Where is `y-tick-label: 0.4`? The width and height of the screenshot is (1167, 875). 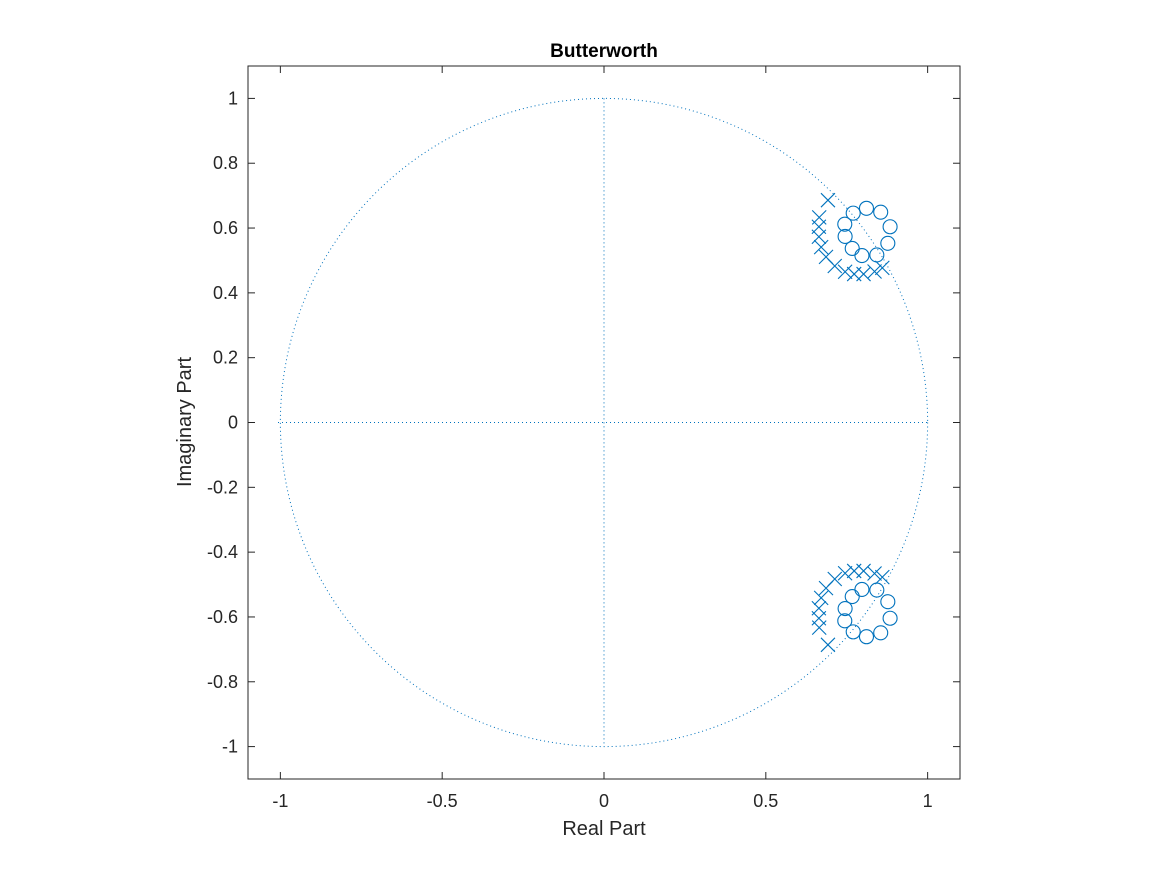 y-tick-label: 0.4 is located at coordinates (225, 293).